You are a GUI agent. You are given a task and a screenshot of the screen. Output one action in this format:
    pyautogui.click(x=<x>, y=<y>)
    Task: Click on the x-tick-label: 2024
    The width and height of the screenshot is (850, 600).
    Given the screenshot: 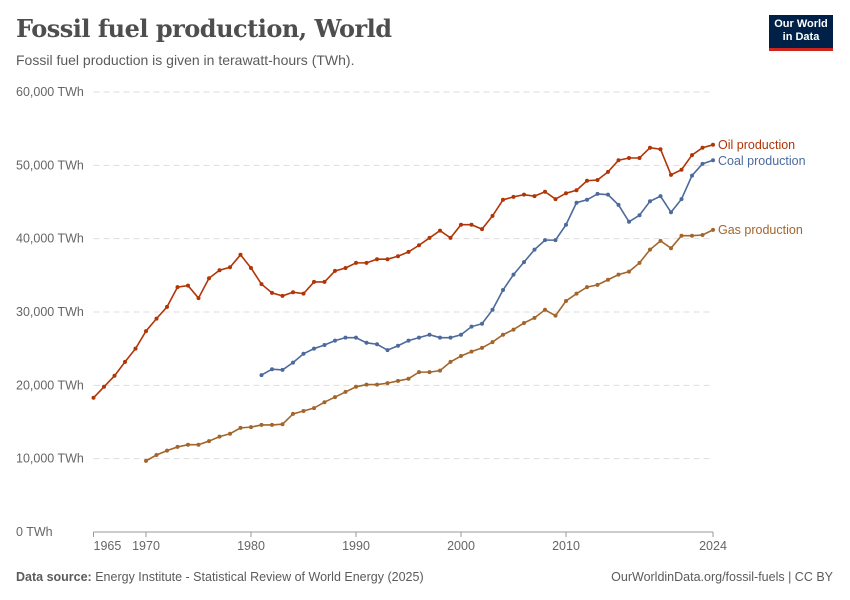 What is the action you would take?
    pyautogui.click(x=713, y=546)
    